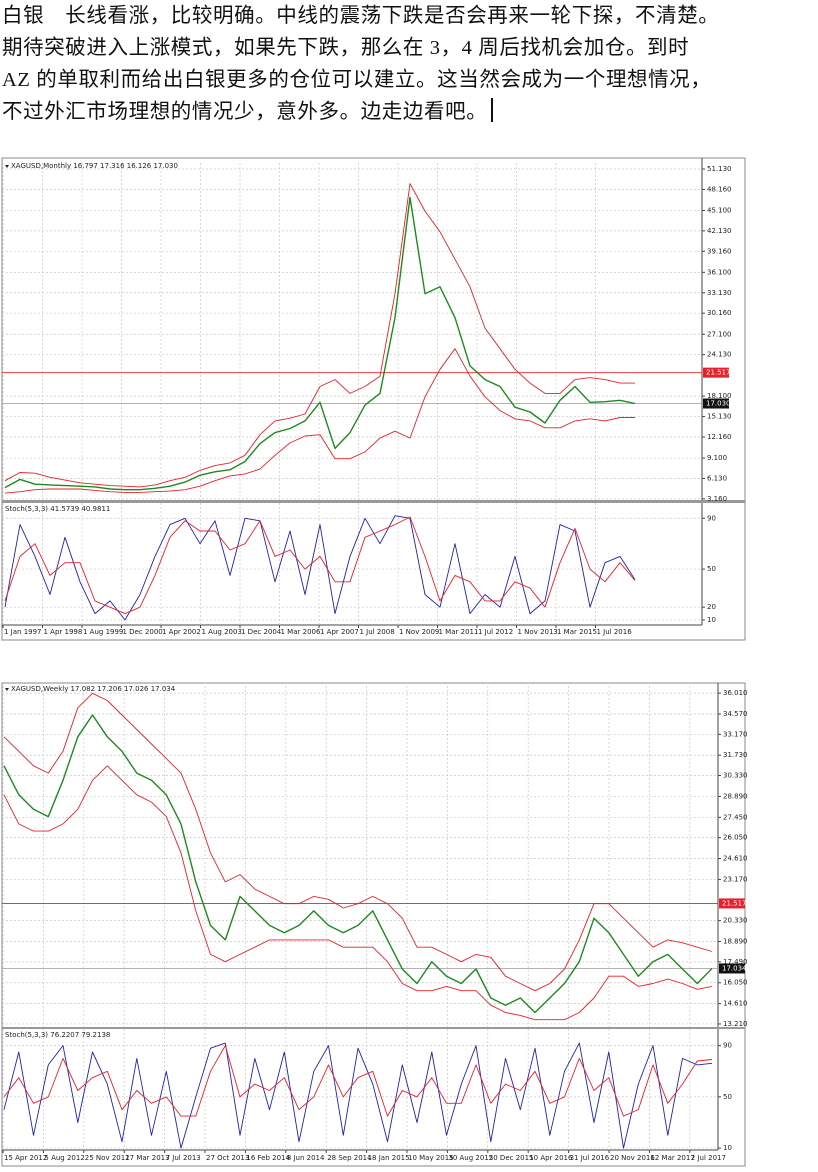  Describe the element at coordinates (346, 48) in the screenshot. I see `post-line: 期待突破进入上涨模式，如果先下跌，那么在 3，4 周后找机会加仓。到时` at that location.